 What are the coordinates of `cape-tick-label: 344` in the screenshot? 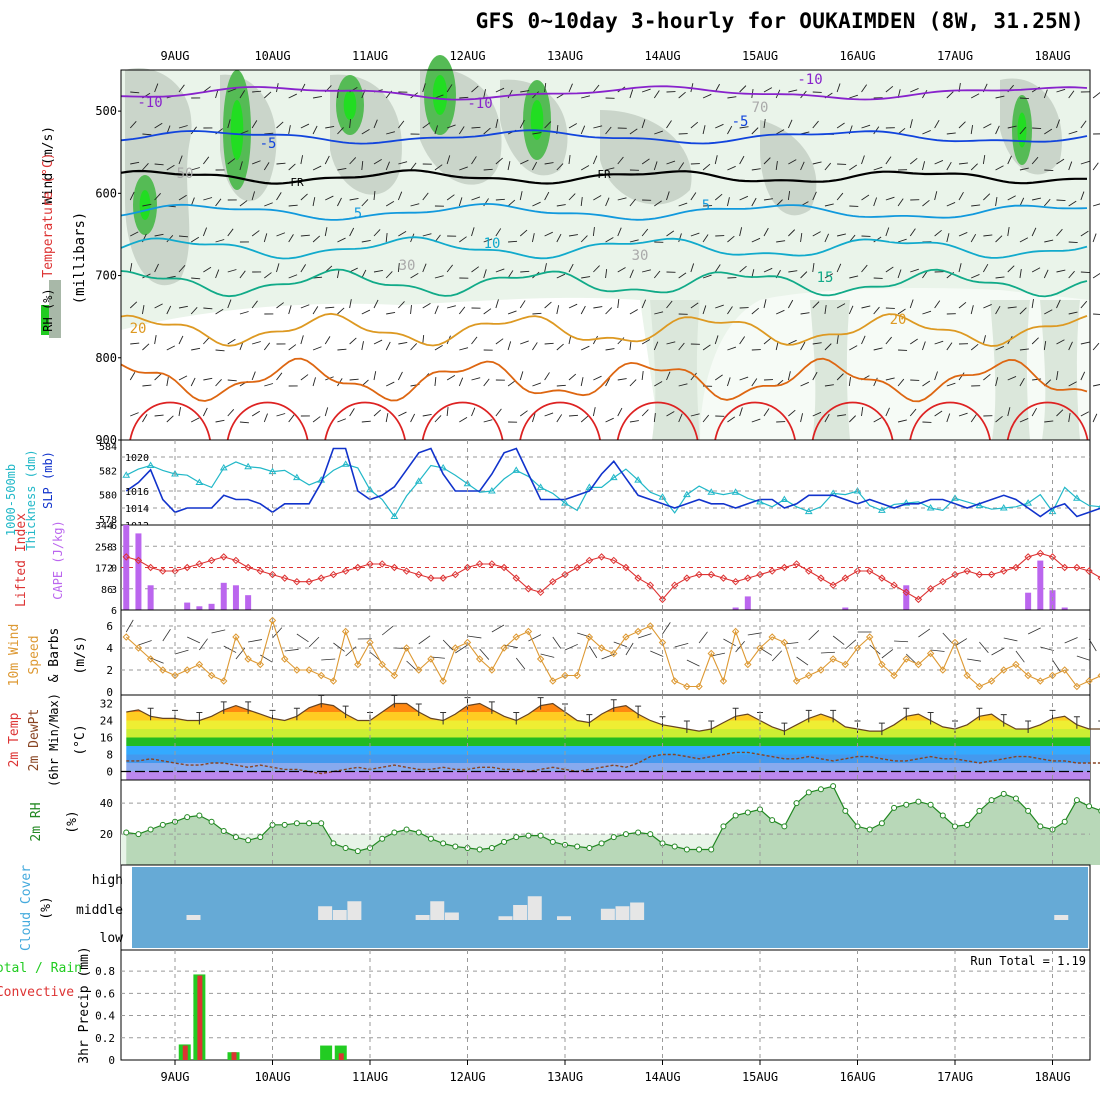 It's located at (104, 526).